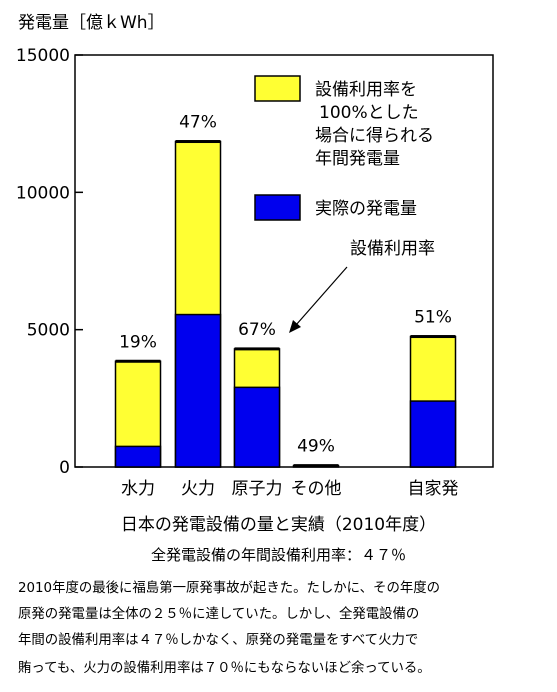 The width and height of the screenshot is (557, 692). What do you see at coordinates (277, 207) in the screenshot?
I see `legend-swatch-actual` at bounding box center [277, 207].